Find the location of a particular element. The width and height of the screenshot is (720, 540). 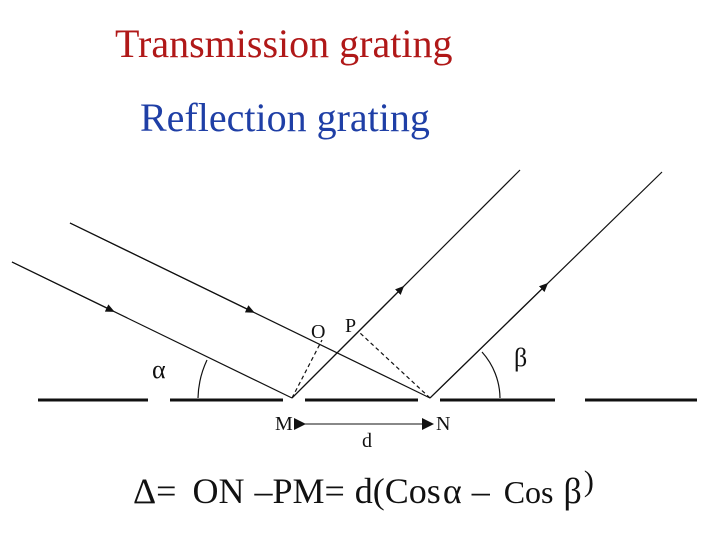

alpha-arc is located at coordinates (202, 379).